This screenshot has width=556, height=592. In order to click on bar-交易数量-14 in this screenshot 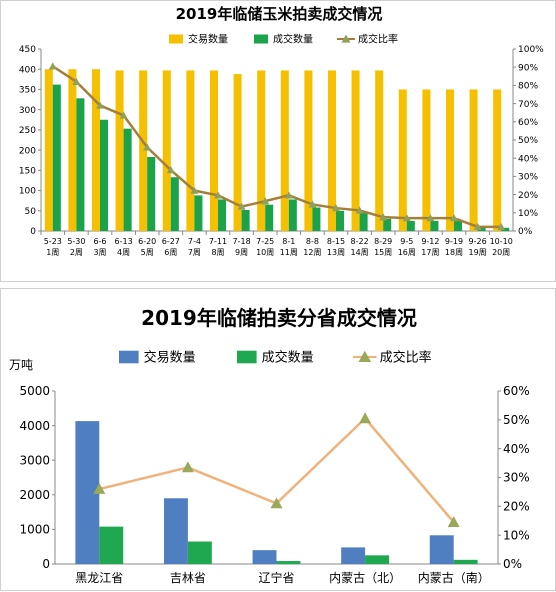, I will do `click(379, 151)`.